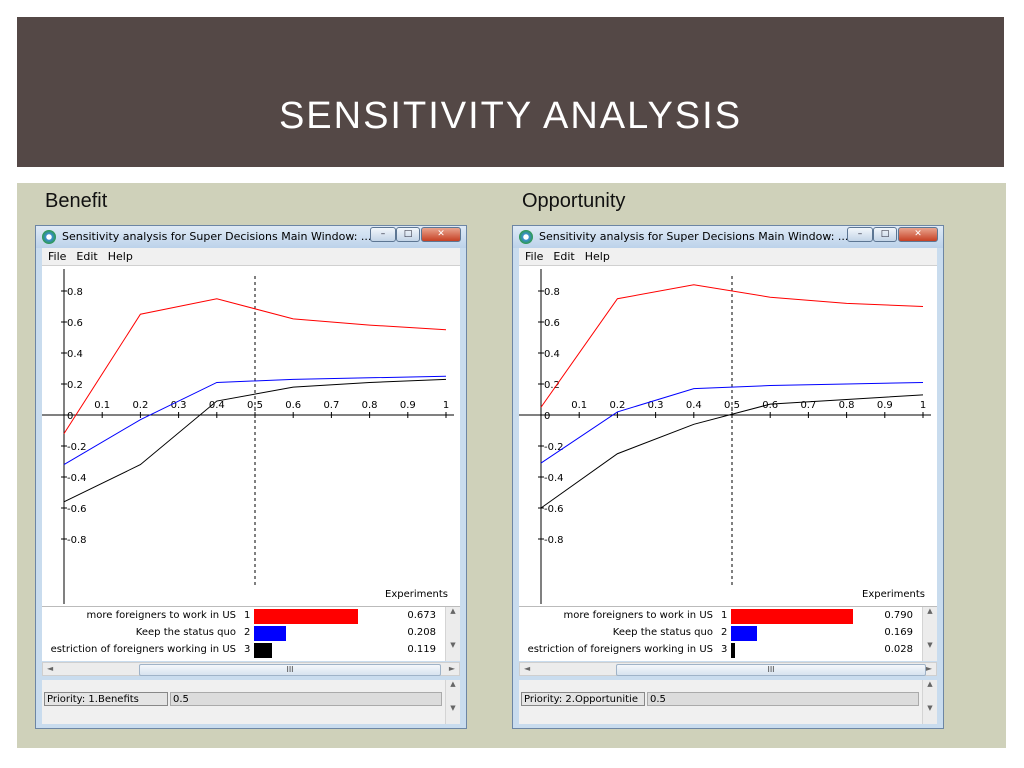 Image resolution: width=1024 pixels, height=768 pixels. I want to click on priority-label: Priority: 2.Opportunitie, so click(583, 699).